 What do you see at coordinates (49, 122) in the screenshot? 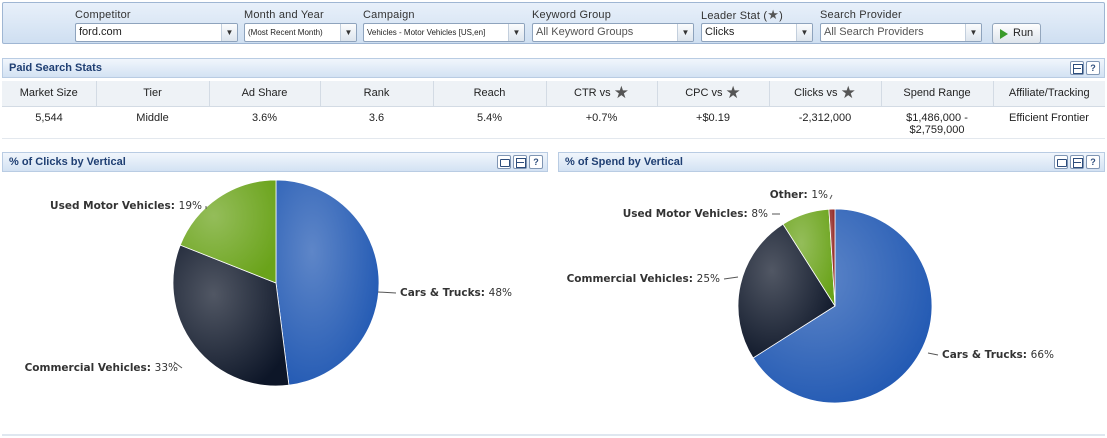
I see `table-cell: 5,544` at bounding box center [49, 122].